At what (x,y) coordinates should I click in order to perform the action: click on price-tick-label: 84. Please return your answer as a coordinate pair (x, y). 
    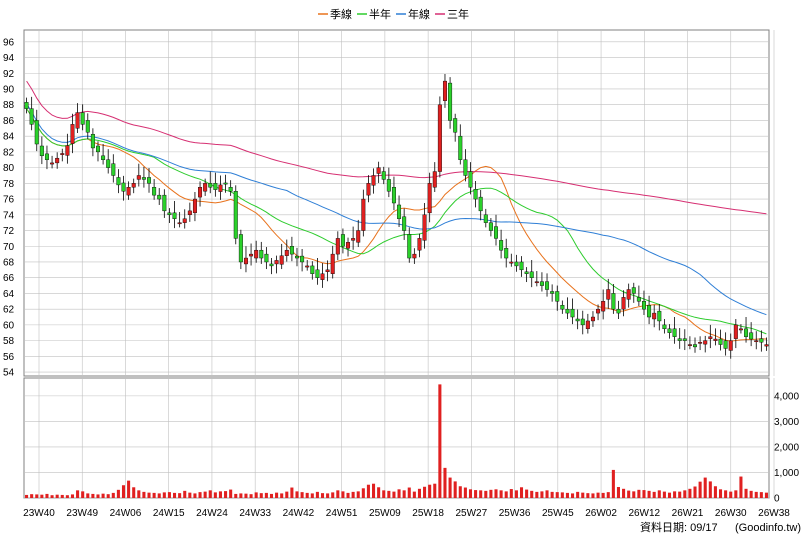
    Looking at the image, I should click on (9, 137).